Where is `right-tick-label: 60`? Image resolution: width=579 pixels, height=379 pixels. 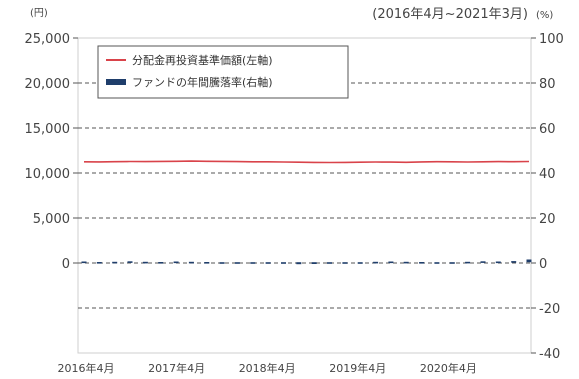 right-tick-label: 60 is located at coordinates (547, 129).